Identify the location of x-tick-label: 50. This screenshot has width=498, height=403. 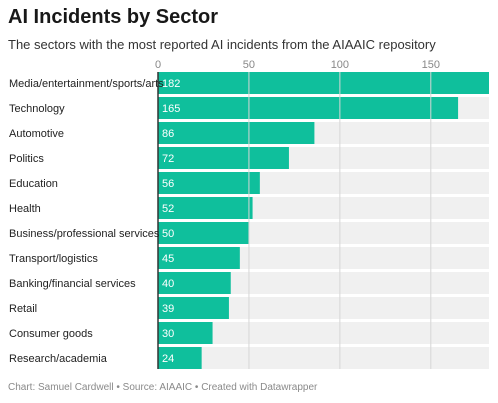
(249, 65).